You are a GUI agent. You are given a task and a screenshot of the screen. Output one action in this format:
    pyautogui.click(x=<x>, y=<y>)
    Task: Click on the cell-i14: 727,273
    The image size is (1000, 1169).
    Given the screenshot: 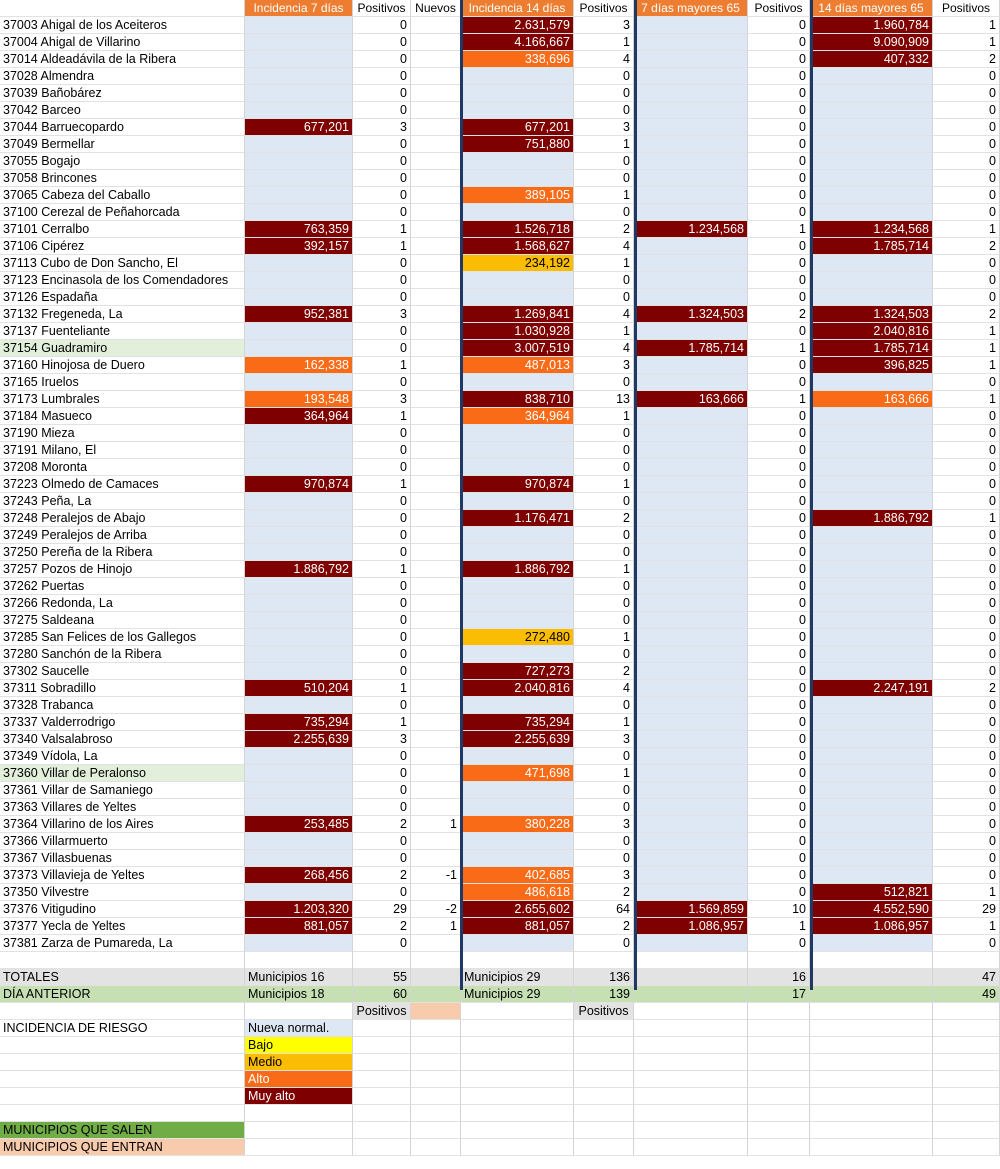 What is the action you would take?
    pyautogui.click(x=517, y=671)
    